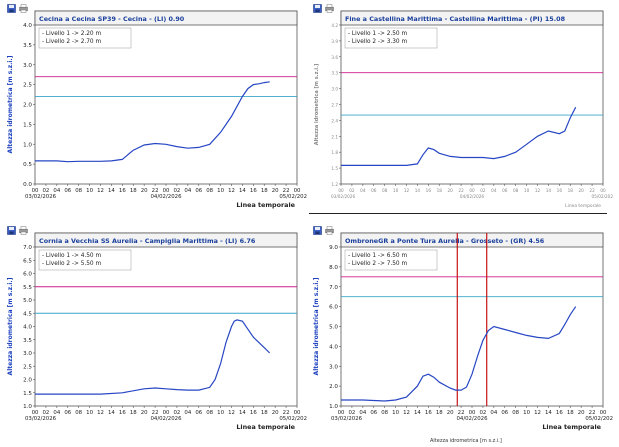  I want to click on separator-line, so click(458, 213).